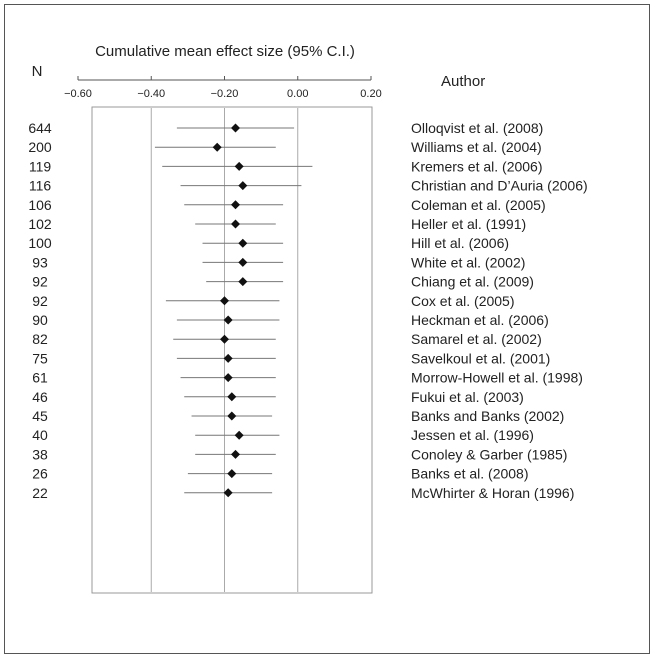 The height and width of the screenshot is (660, 656). Describe the element at coordinates (497, 378) in the screenshot. I see `row-author-label: Morrow-Howell et al. (1998)` at that location.